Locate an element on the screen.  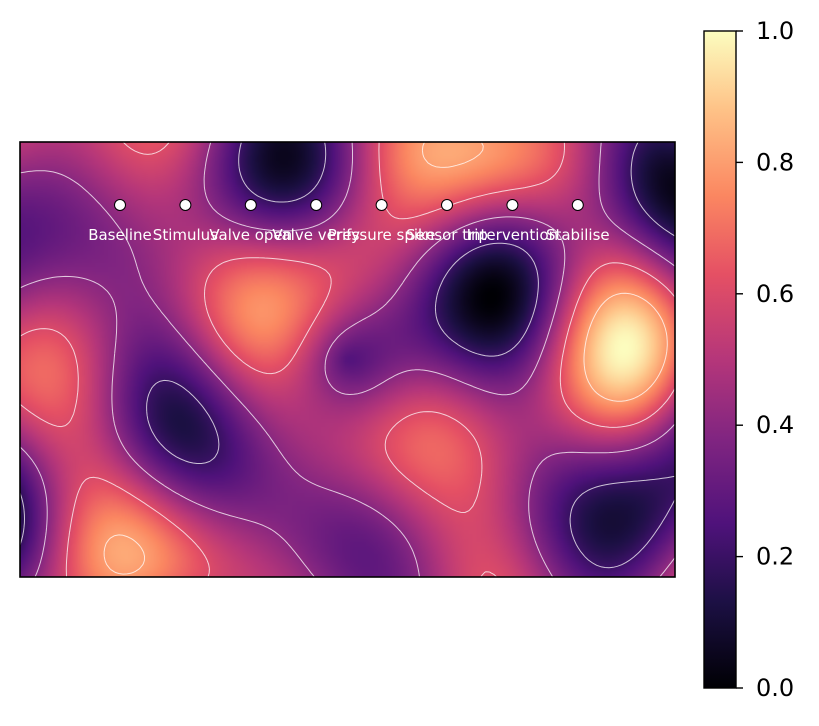
annotation-label: Valve verify is located at coordinates (316, 235).